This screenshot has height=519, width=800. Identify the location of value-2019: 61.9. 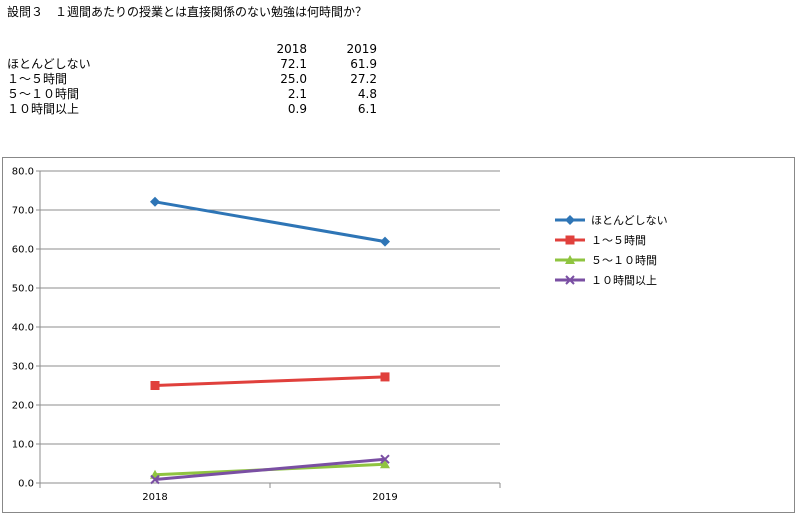
(363, 64).